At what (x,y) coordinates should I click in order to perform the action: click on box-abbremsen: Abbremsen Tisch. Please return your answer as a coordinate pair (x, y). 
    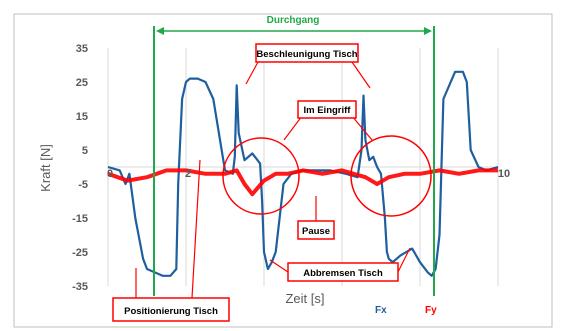
    Looking at the image, I should click on (343, 272).